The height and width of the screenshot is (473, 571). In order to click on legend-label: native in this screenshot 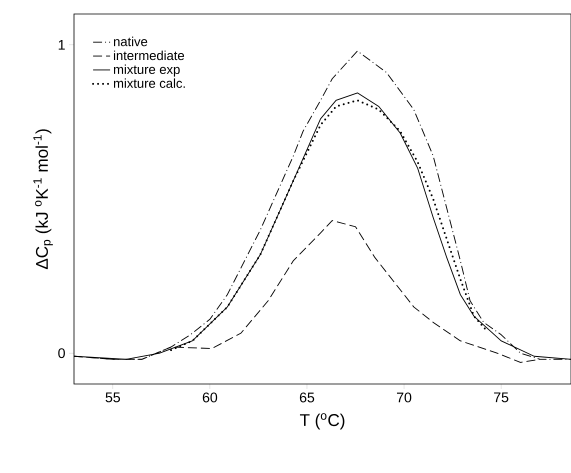, I will do `click(131, 41)`.